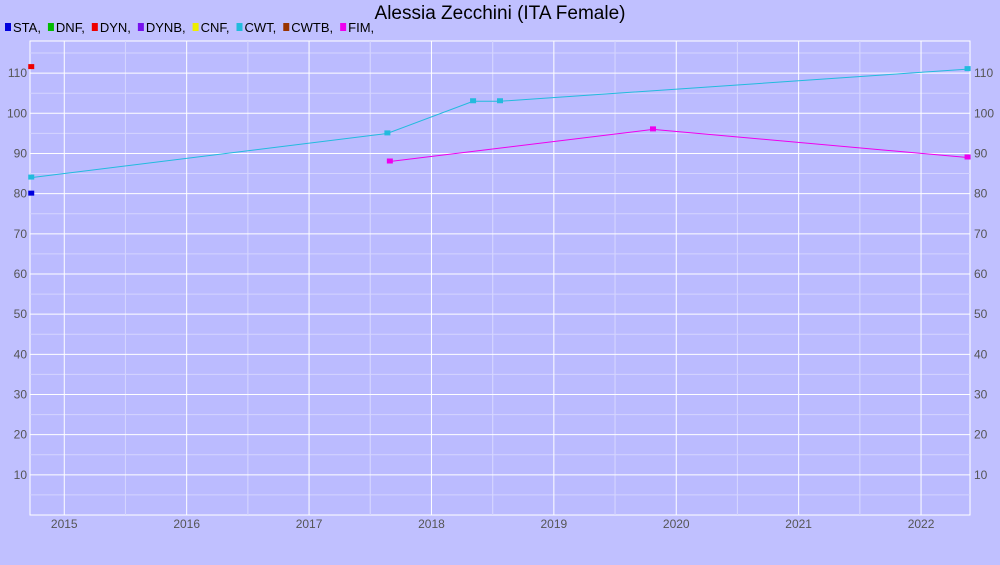  I want to click on chart-title: Alessia Zecchini (ITA Female), so click(500, 13).